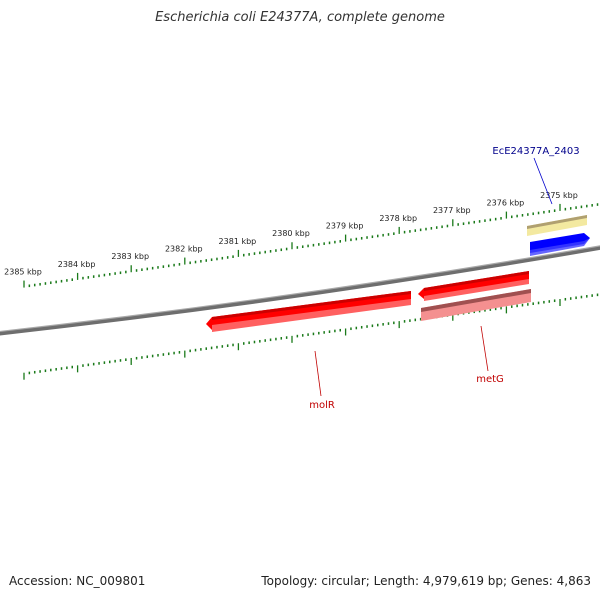 This screenshot has height=600, width=600. Describe the element at coordinates (559, 195) in the screenshot. I see `ruler-tick-label: 2375 kbp` at that location.